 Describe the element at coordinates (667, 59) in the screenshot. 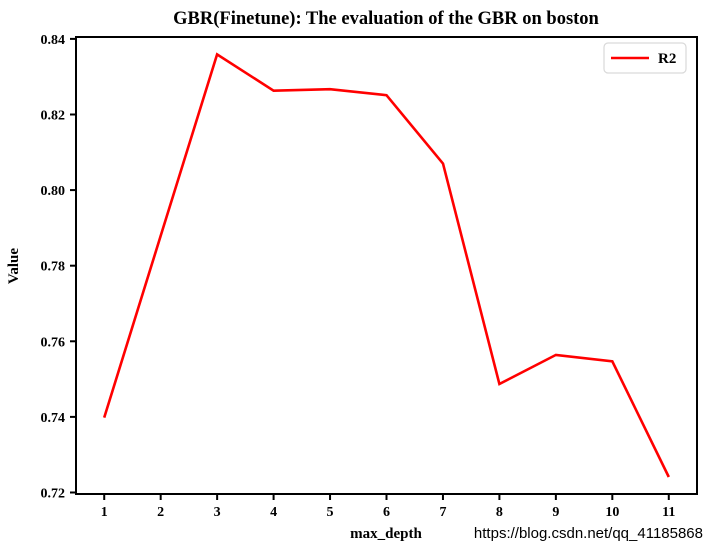

I see `legend-series-label: R2` at that location.